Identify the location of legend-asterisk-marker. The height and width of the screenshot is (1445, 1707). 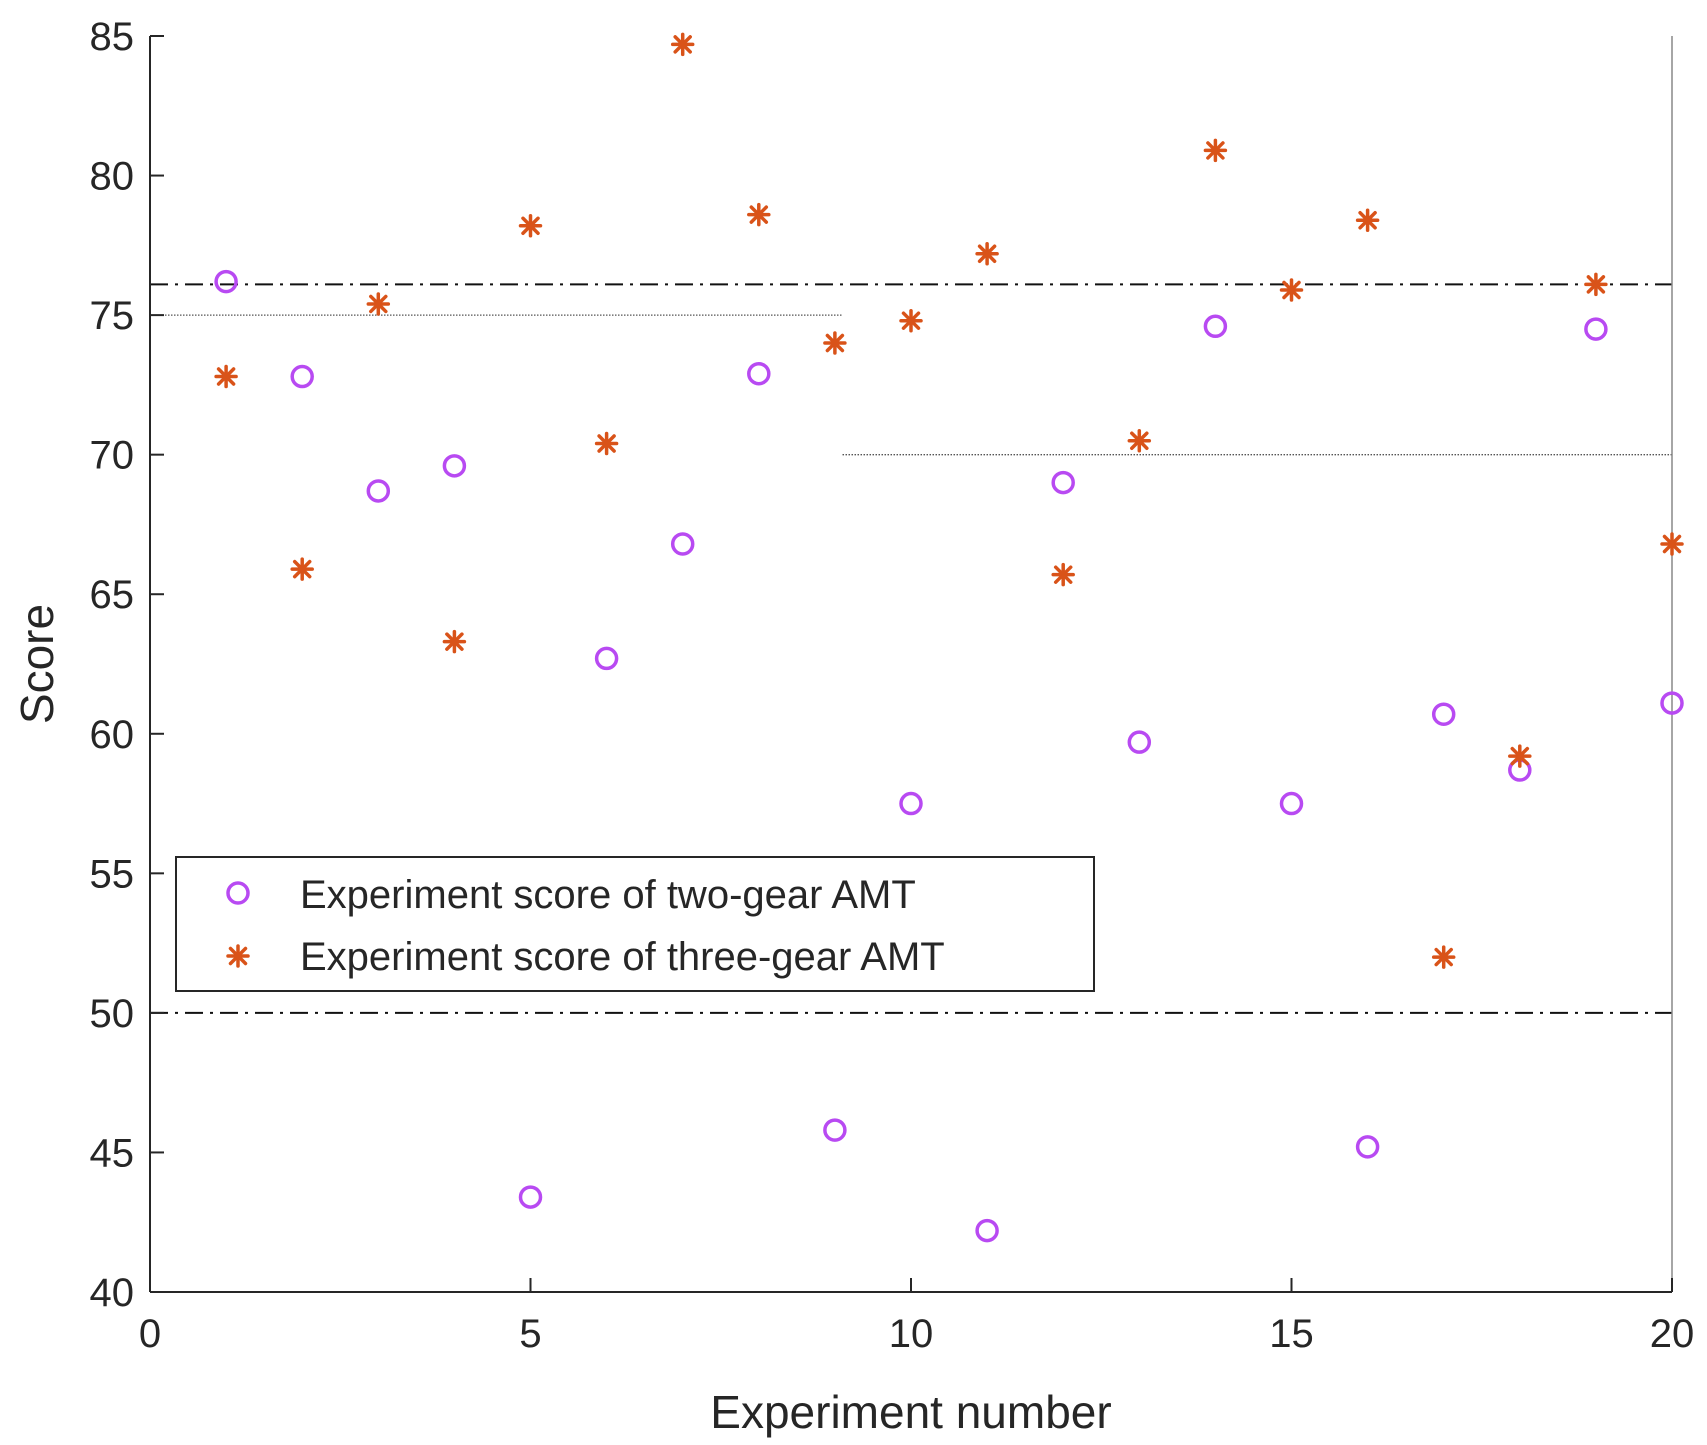
(238, 956).